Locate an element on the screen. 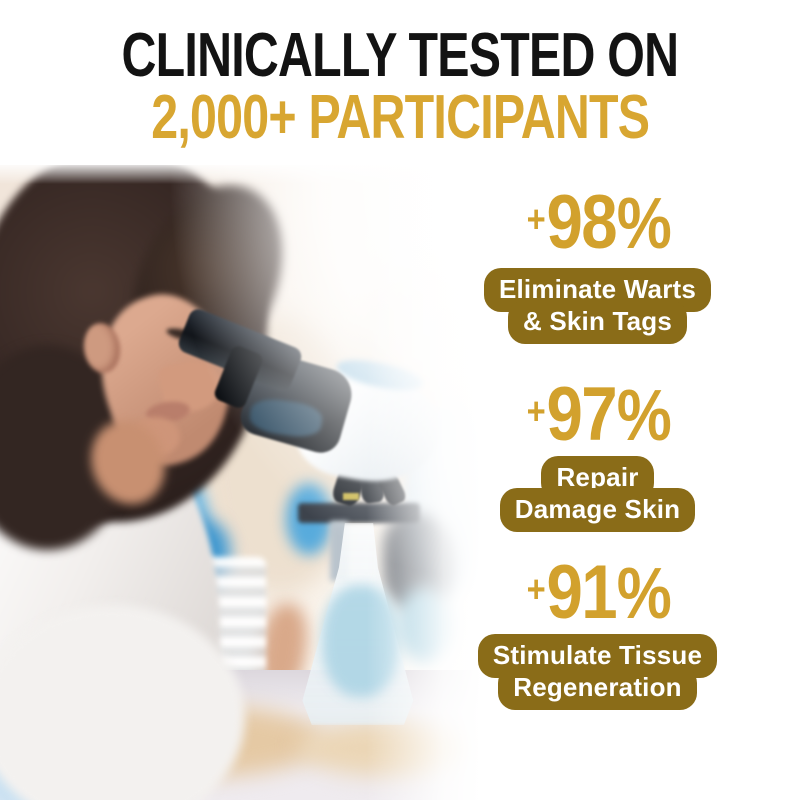 The width and height of the screenshot is (800, 800). photo-lab-coat-sleeve is located at coordinates (122, 702).